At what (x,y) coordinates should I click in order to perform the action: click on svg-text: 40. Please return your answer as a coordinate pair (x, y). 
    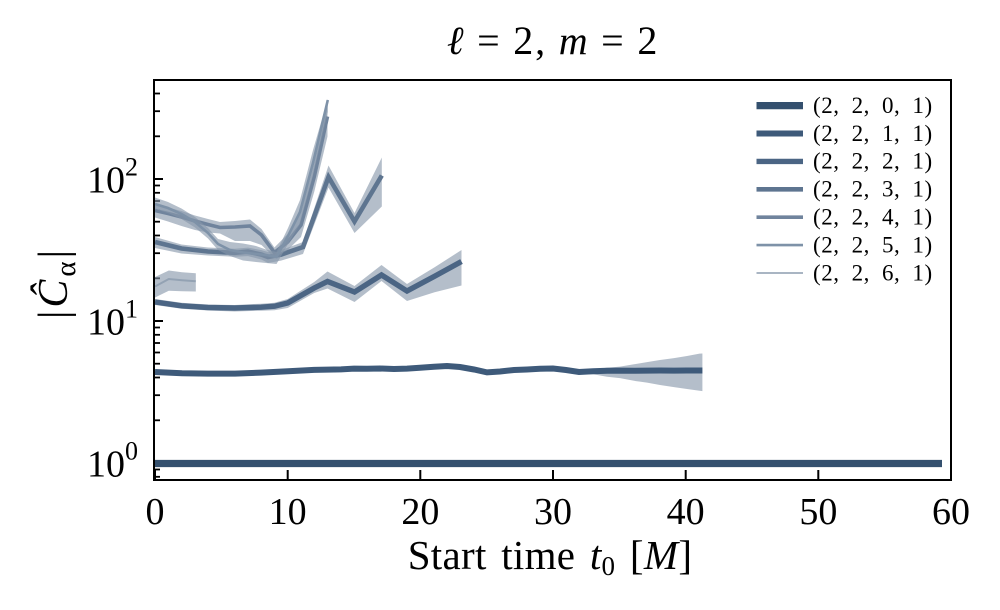
    Looking at the image, I should click on (686, 512).